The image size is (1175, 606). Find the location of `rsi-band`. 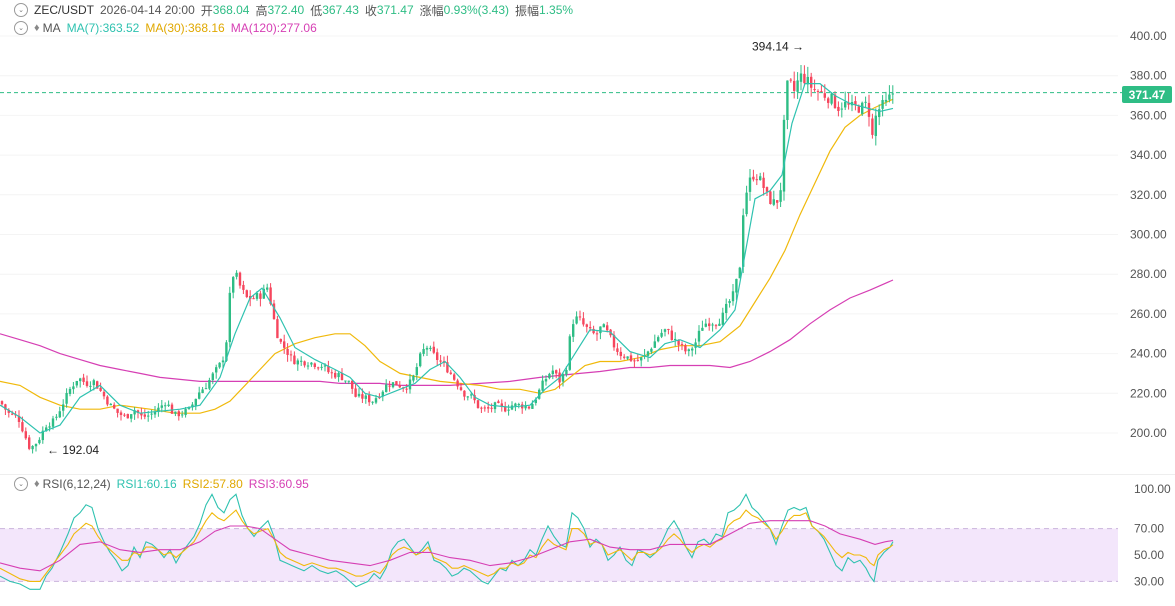

rsi-band is located at coordinates (559, 555).